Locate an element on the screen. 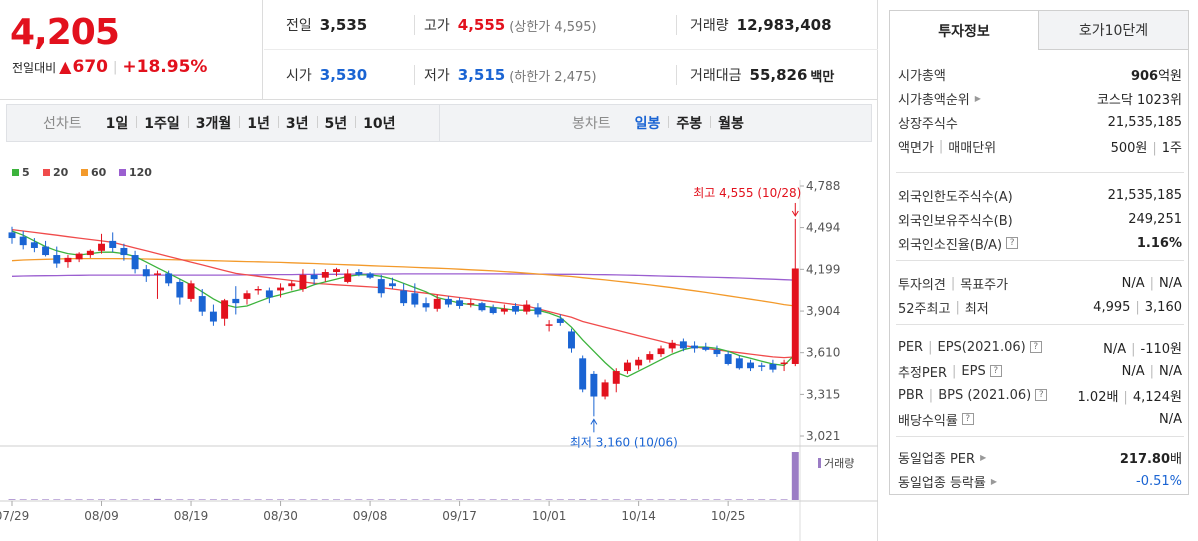  amount-unit: 백만 is located at coordinates (822, 77).